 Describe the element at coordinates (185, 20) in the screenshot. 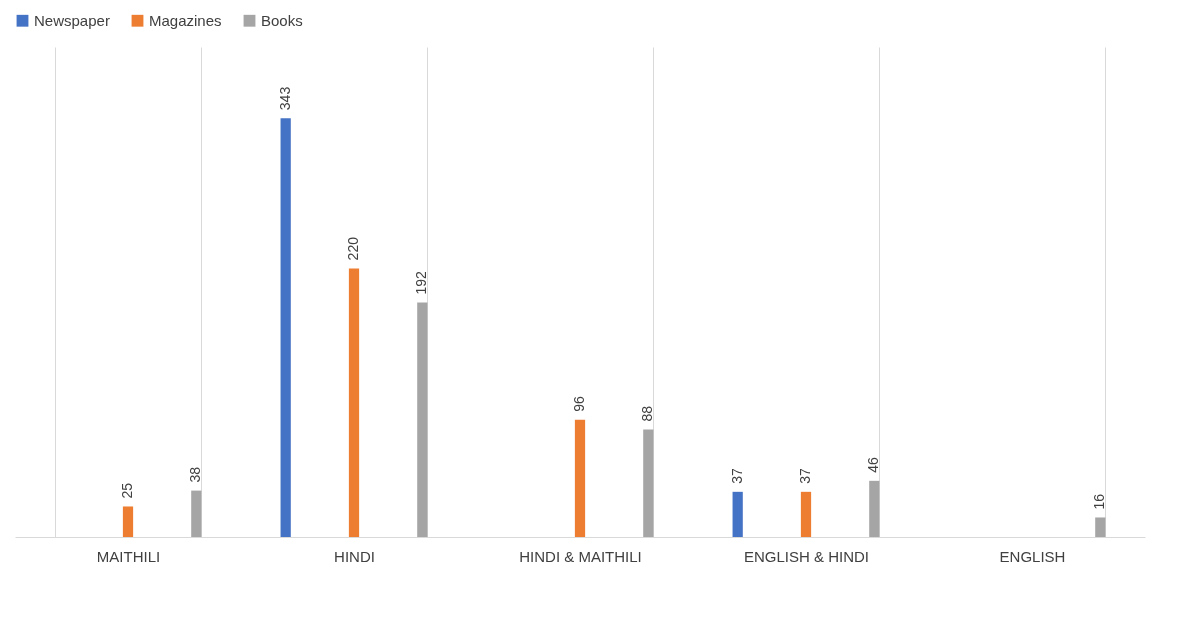

I see `legend-label: Magazines` at that location.